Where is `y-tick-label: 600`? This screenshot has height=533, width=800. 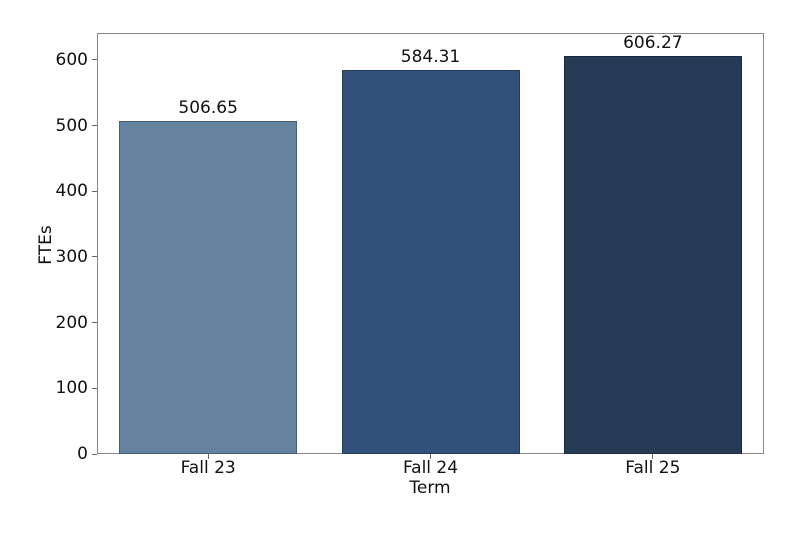
y-tick-label: 600 is located at coordinates (71, 59).